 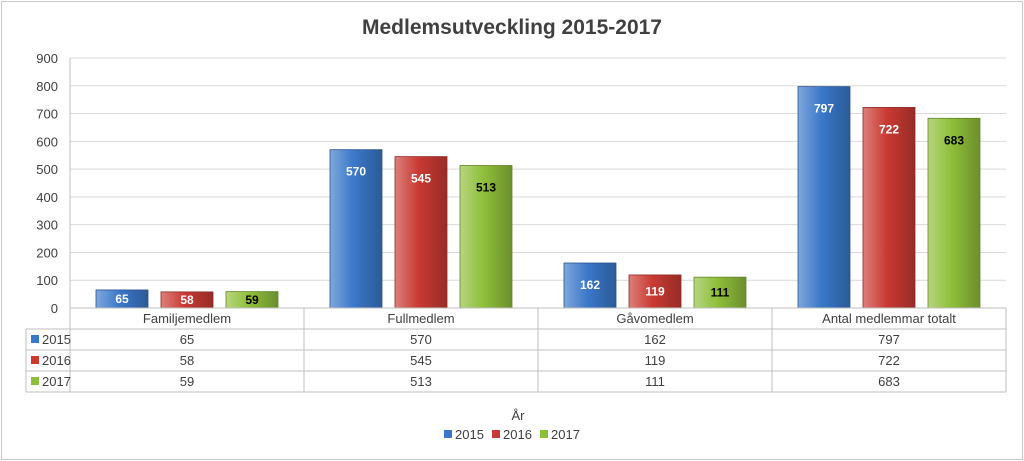 I want to click on y-tick-label: 700, so click(x=47, y=114).